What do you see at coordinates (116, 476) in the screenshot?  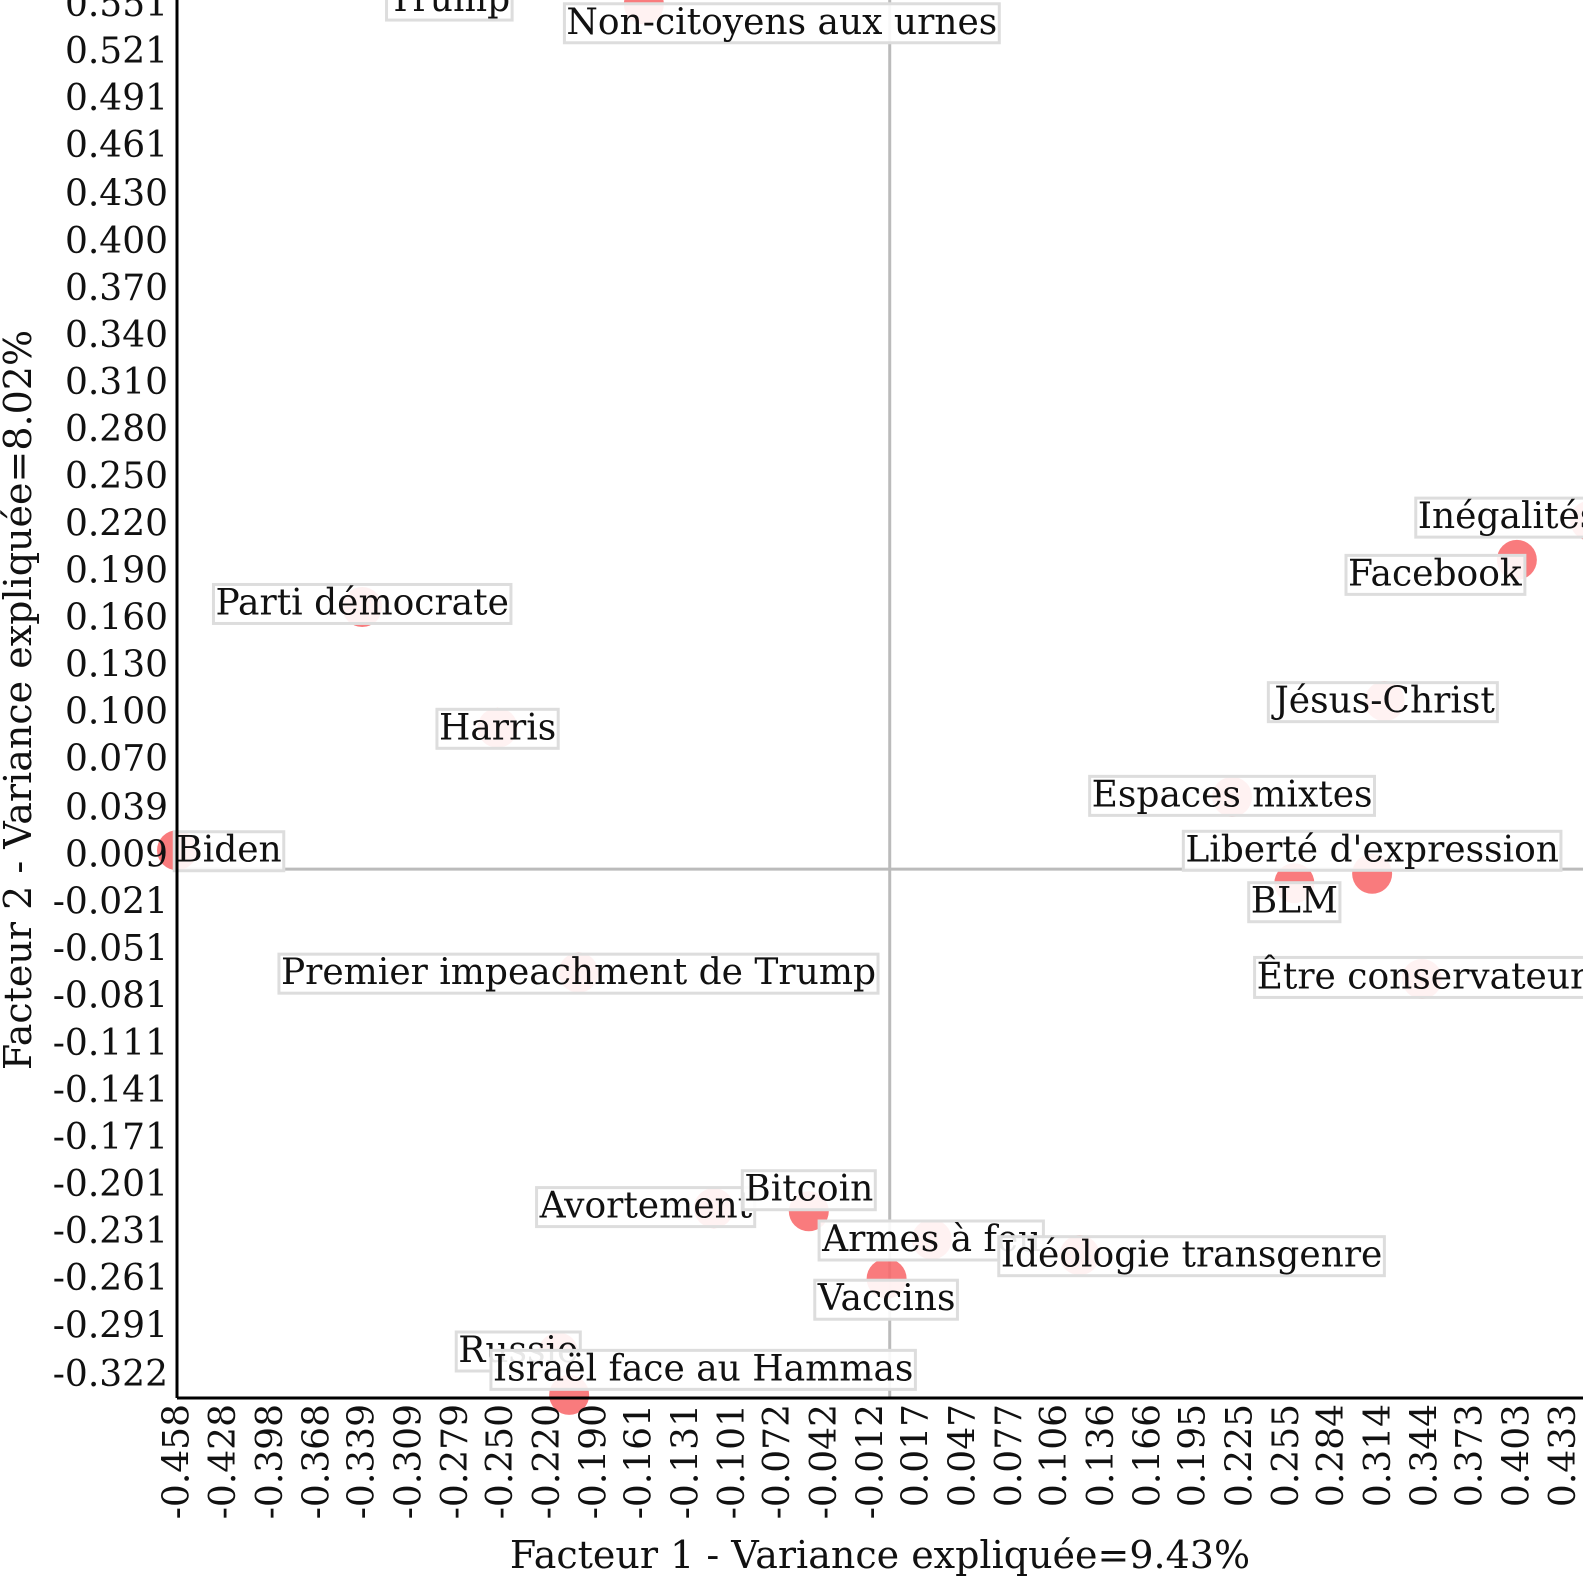 I see `y-tick-label: 0.250` at bounding box center [116, 476].